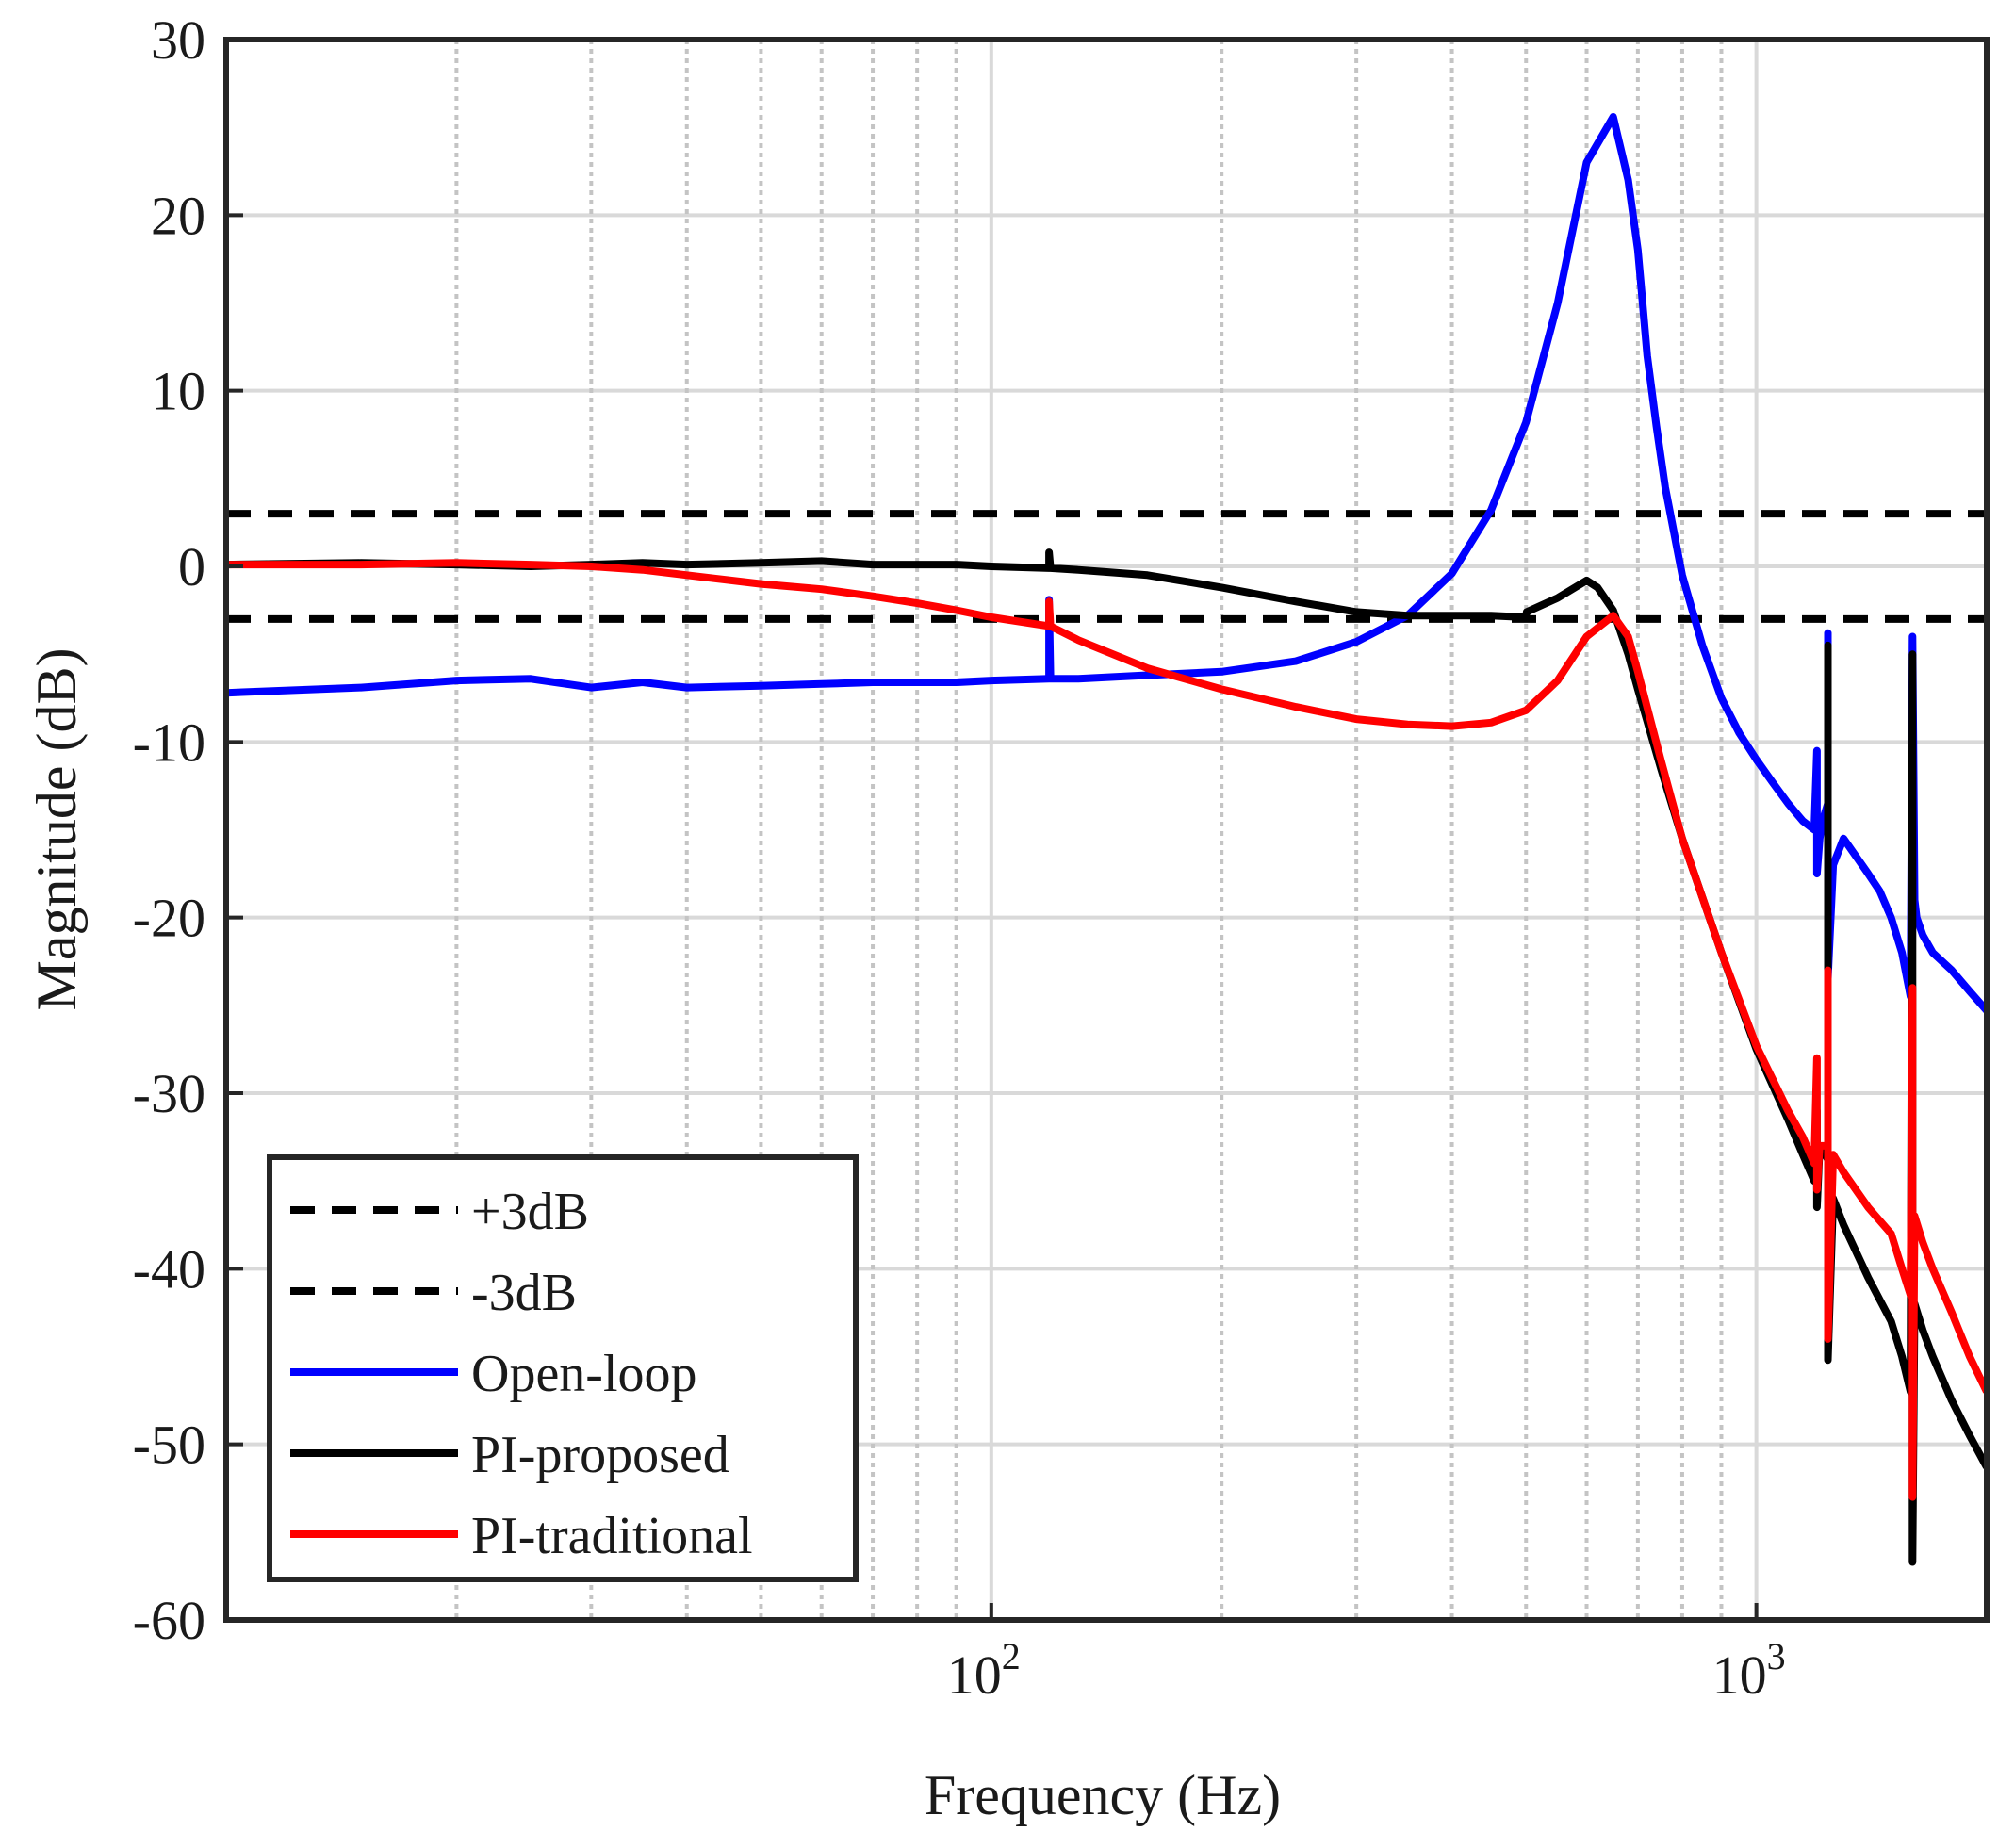 This screenshot has height=1848, width=1998. I want to click on x-tick-labels: 10² 10³, so click(1367, 1654).